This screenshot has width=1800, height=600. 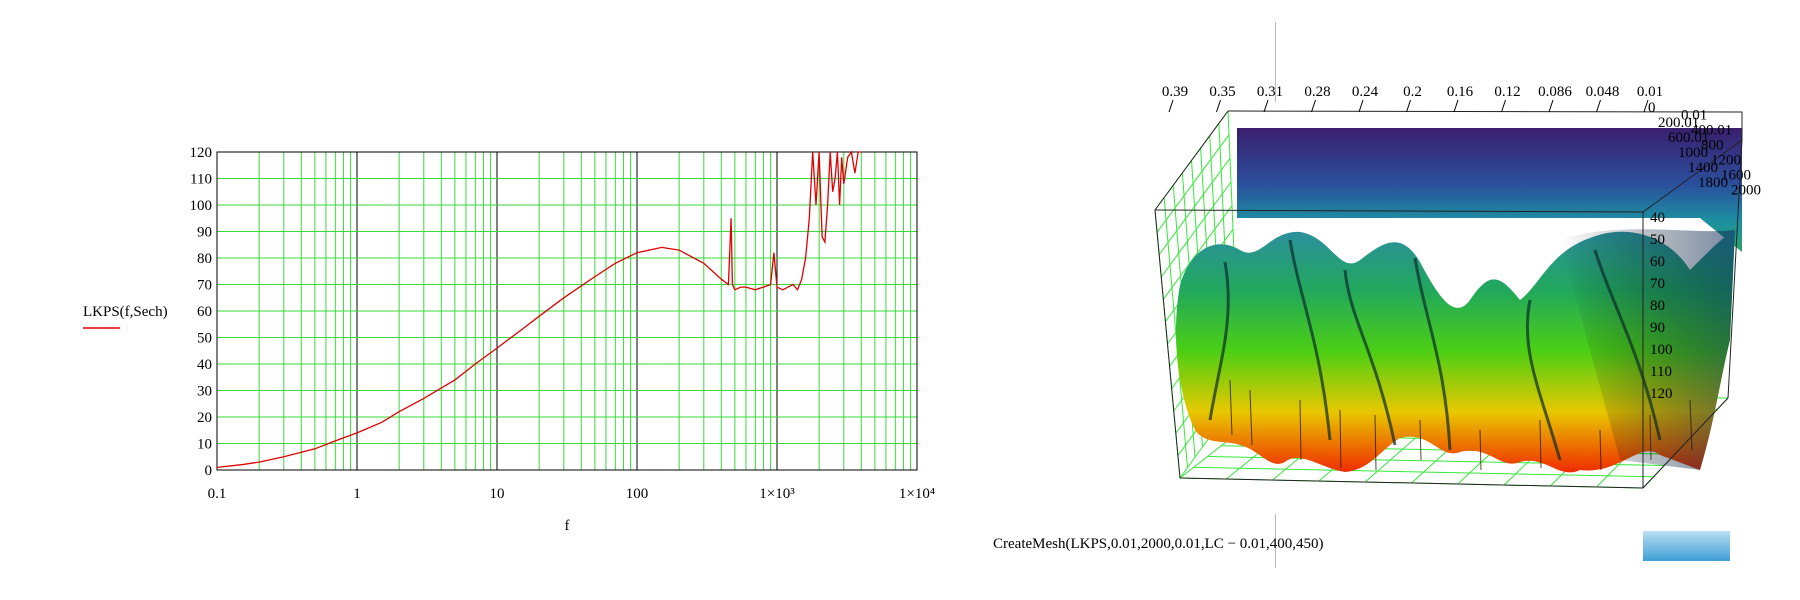 I want to click on right-upper-tick-label: 1200, so click(x=1726, y=161).